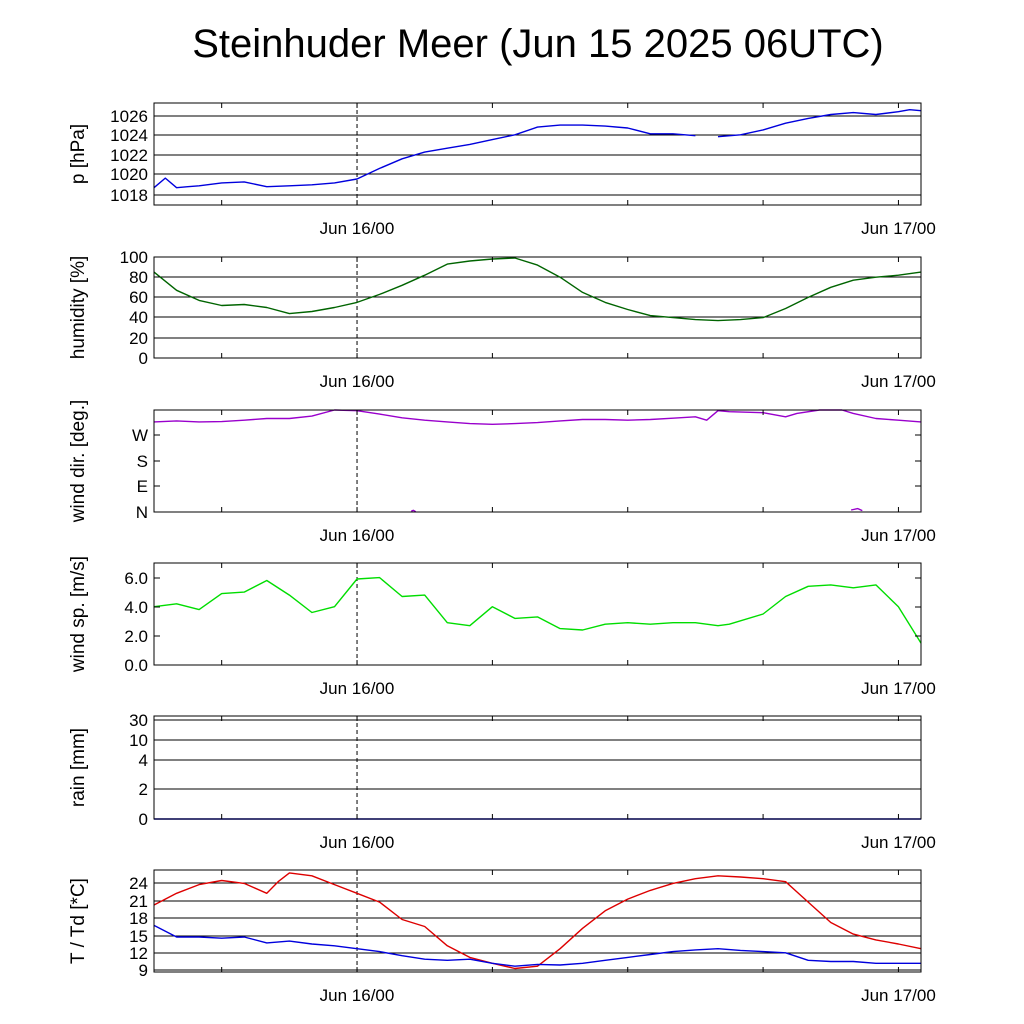 The height and width of the screenshot is (1024, 1024). I want to click on y-tick-label: 6.0, so click(136, 578).